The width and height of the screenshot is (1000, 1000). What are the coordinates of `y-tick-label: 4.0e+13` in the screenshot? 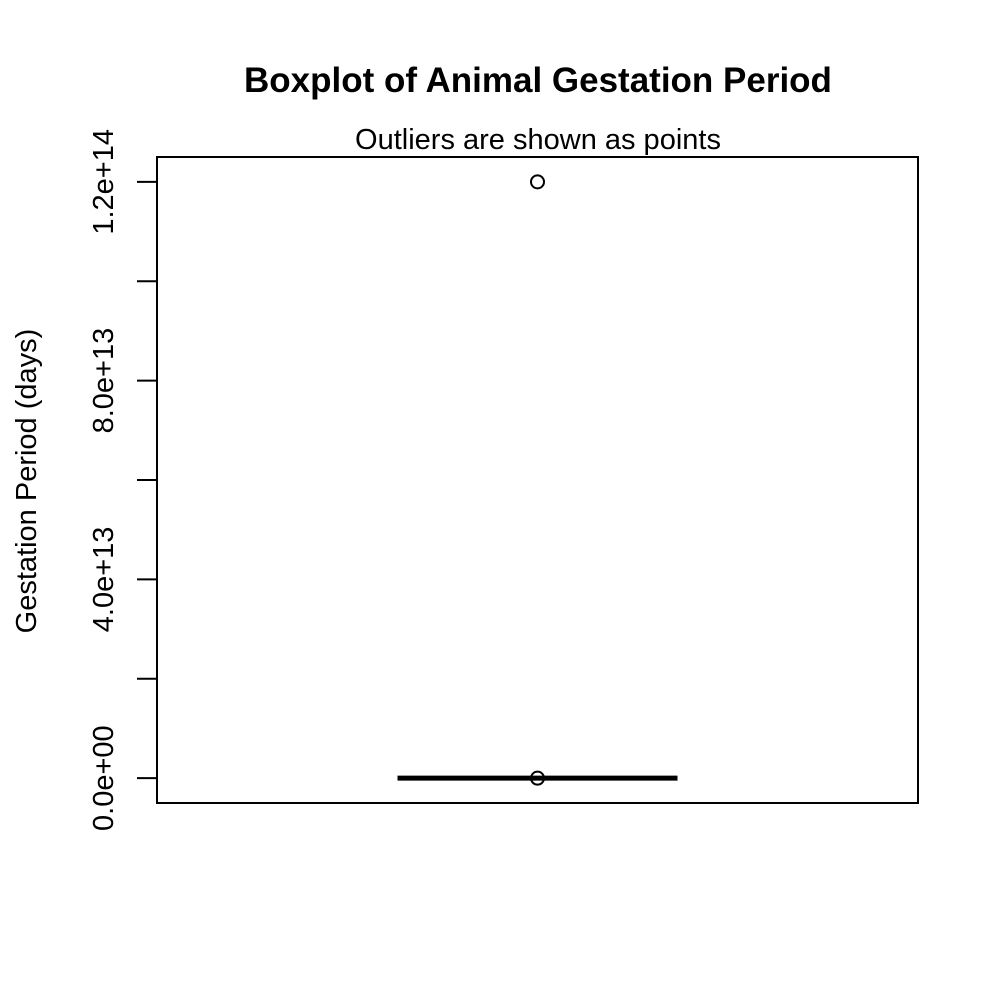 It's located at (104, 580).